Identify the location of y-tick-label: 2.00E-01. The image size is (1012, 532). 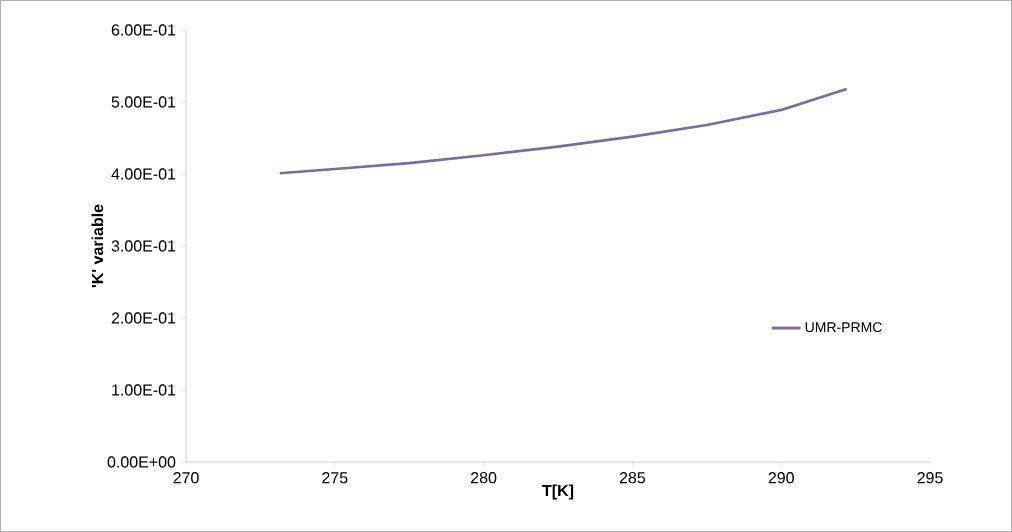
(143, 318).